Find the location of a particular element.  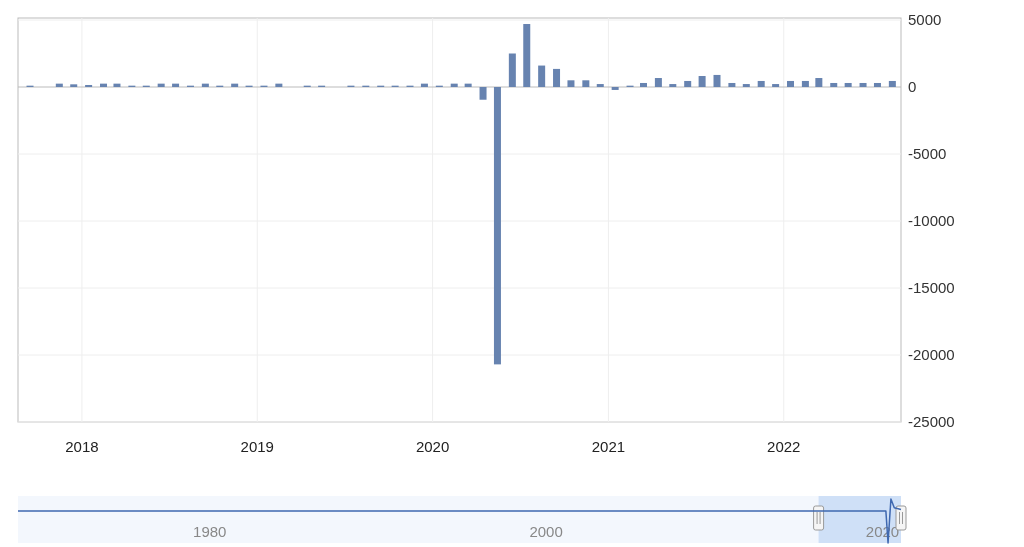

y-tick-label: 5000 is located at coordinates (925, 19).